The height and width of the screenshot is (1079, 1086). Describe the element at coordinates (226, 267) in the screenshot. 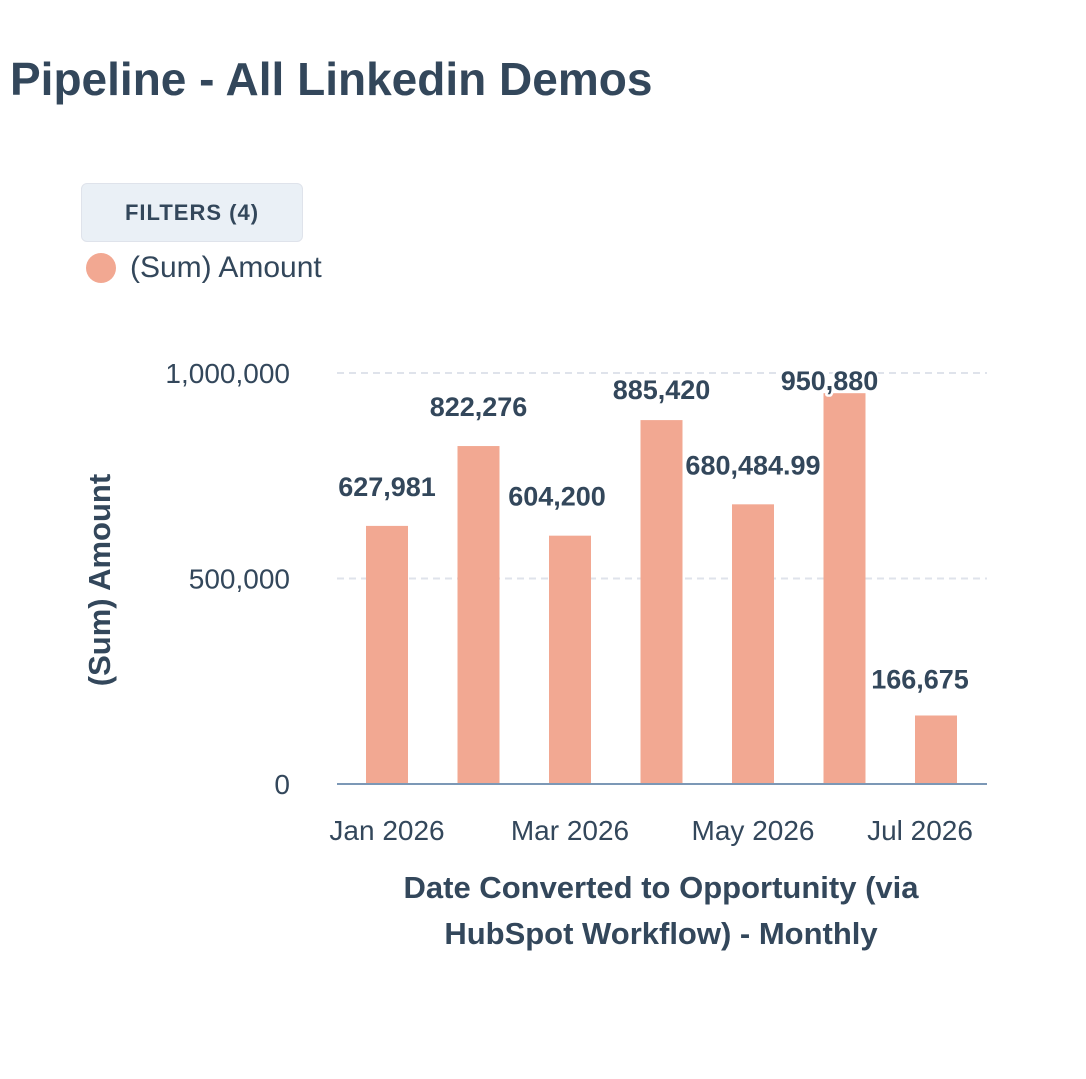

I see `legend-label: (Sum) Amount` at that location.